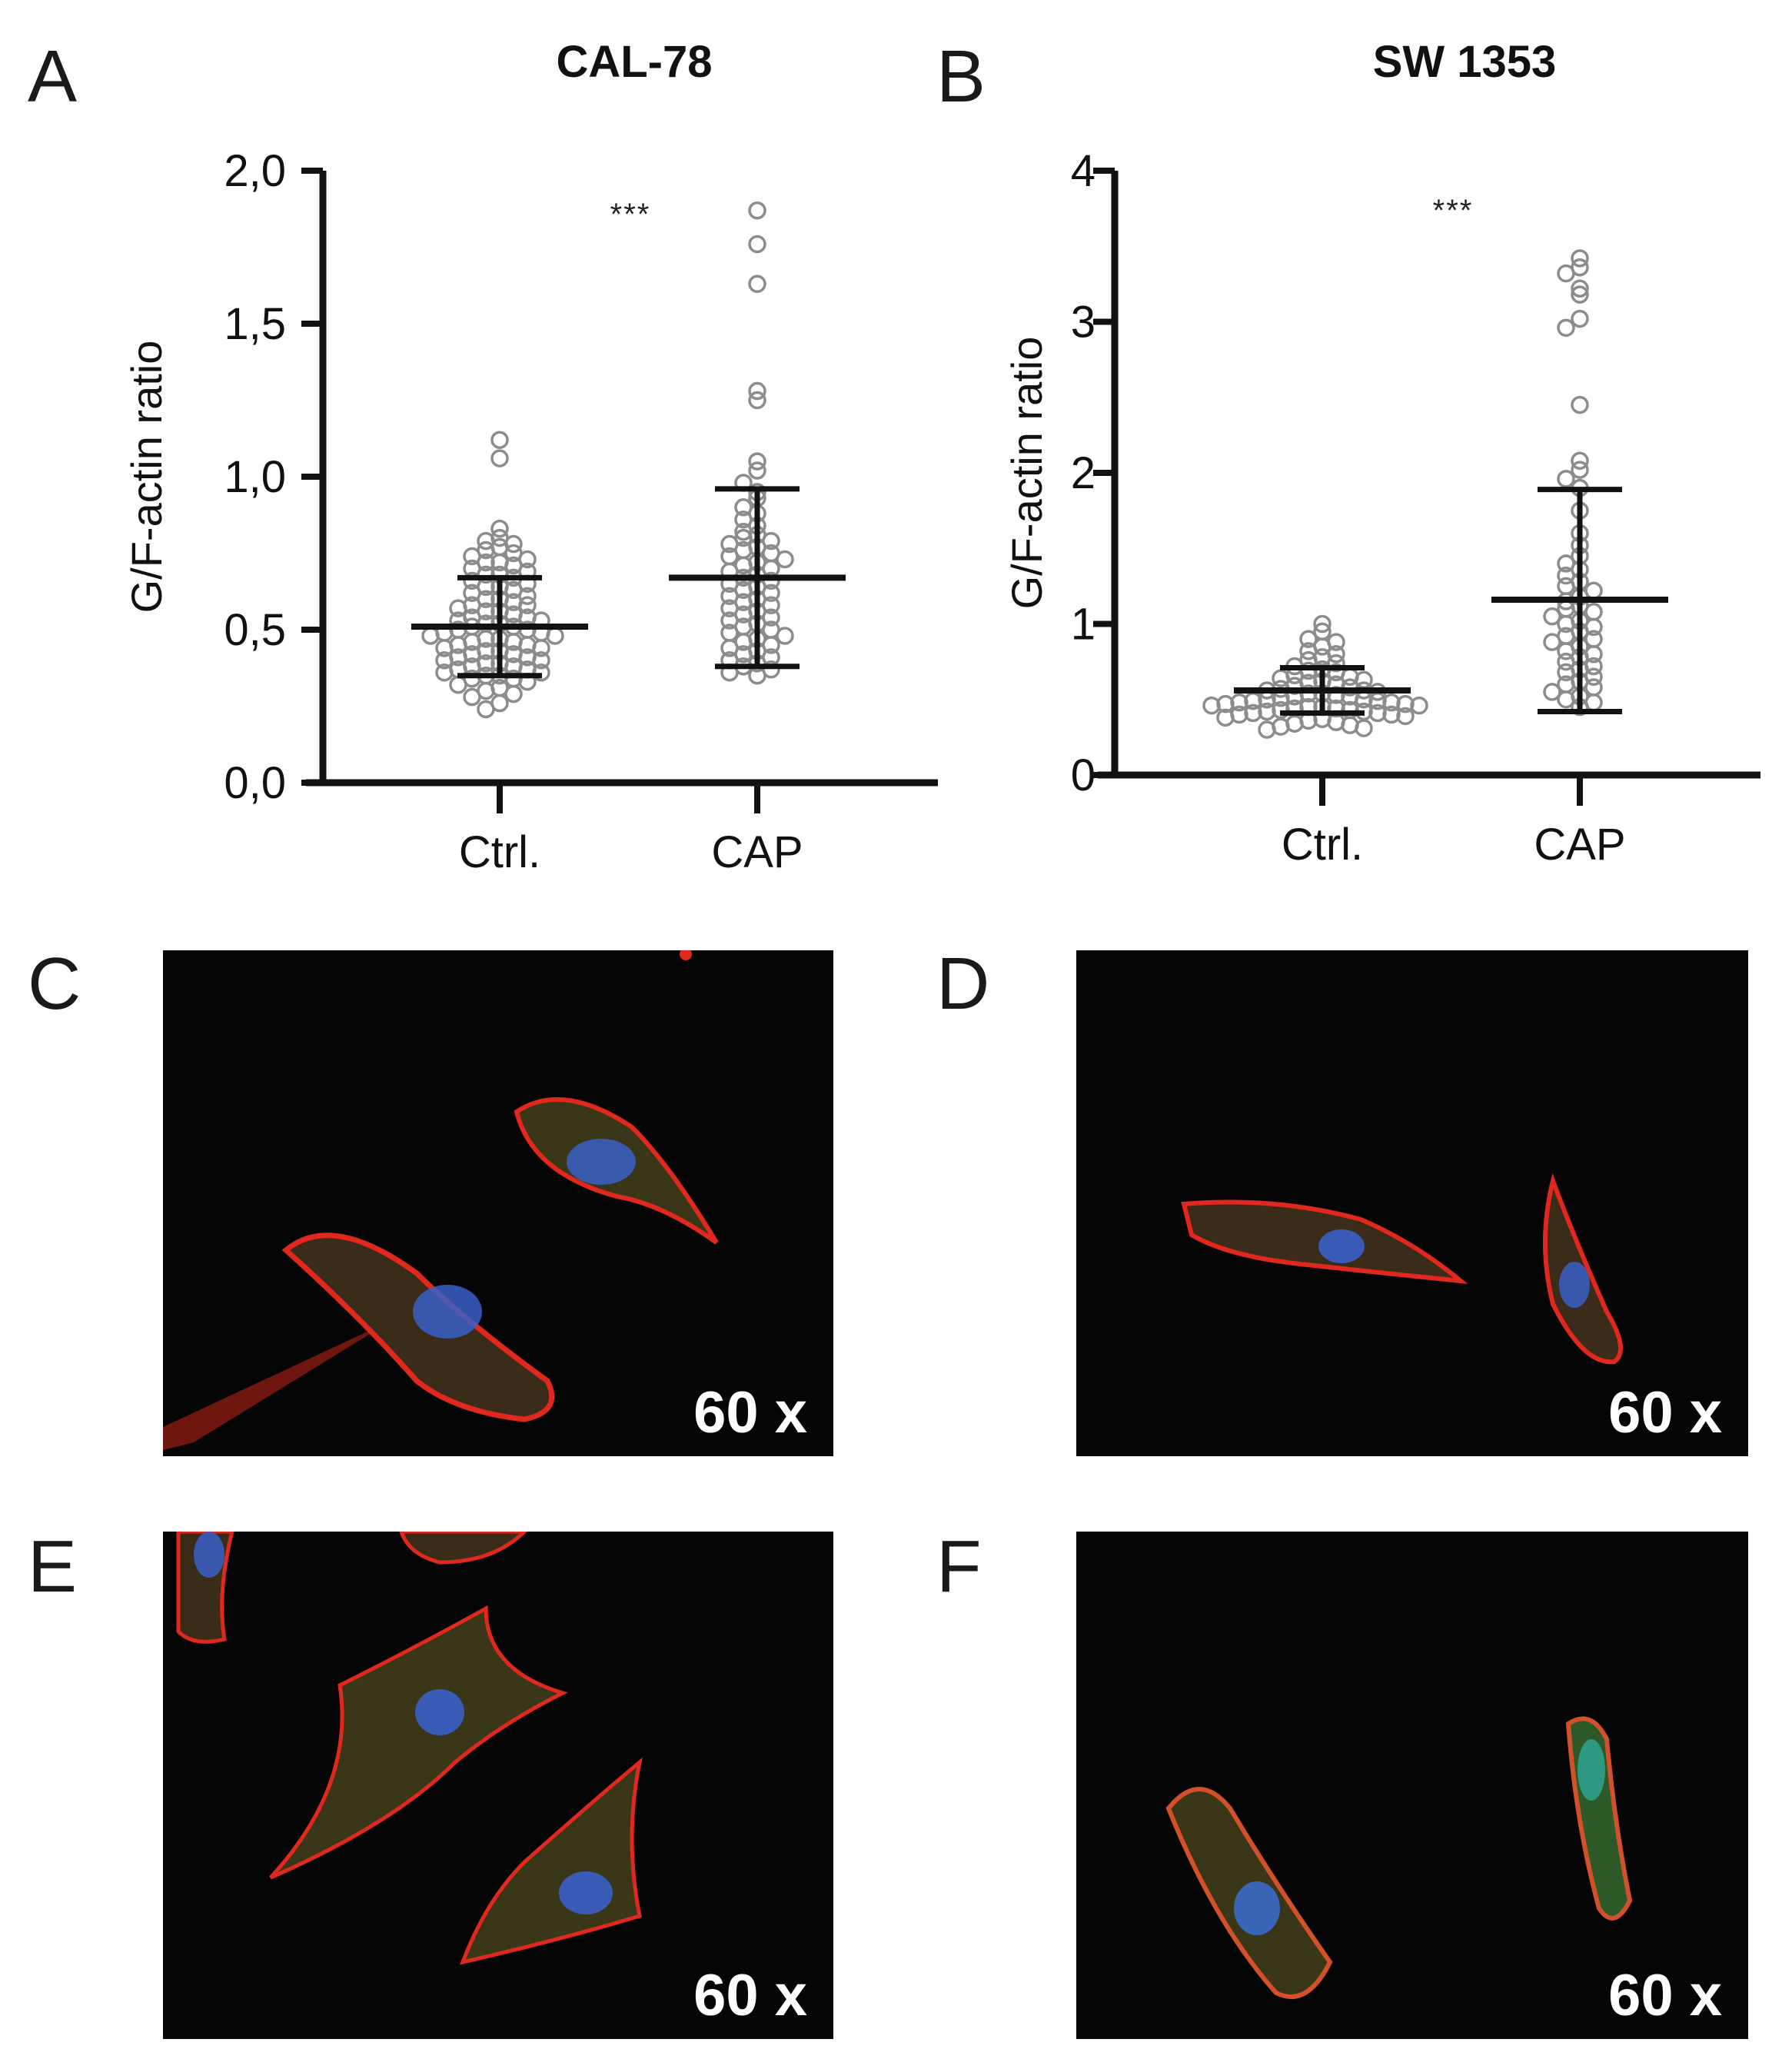 The height and width of the screenshot is (2069, 1792). I want to click on micrograph-d: 60 x, so click(1412, 1203).